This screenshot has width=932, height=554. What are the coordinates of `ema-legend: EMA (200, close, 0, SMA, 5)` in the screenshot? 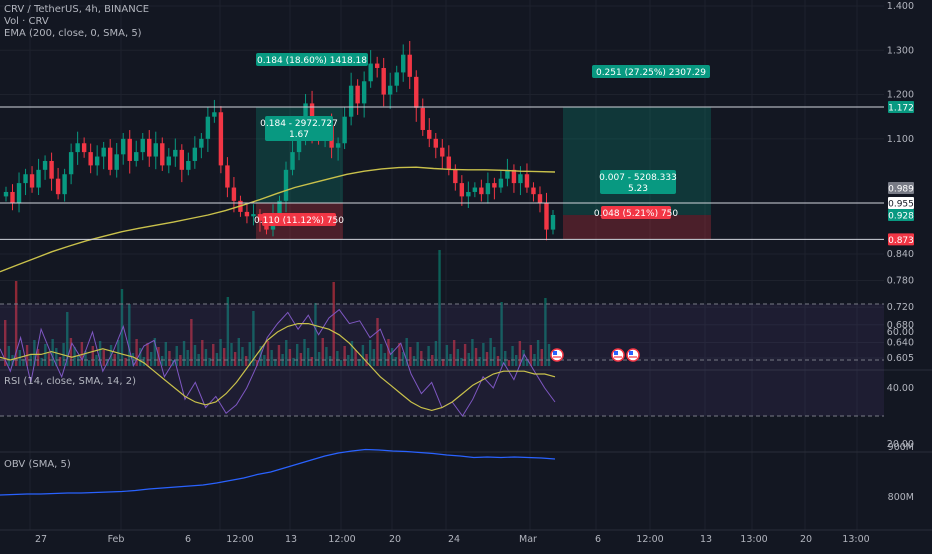 It's located at (73, 33).